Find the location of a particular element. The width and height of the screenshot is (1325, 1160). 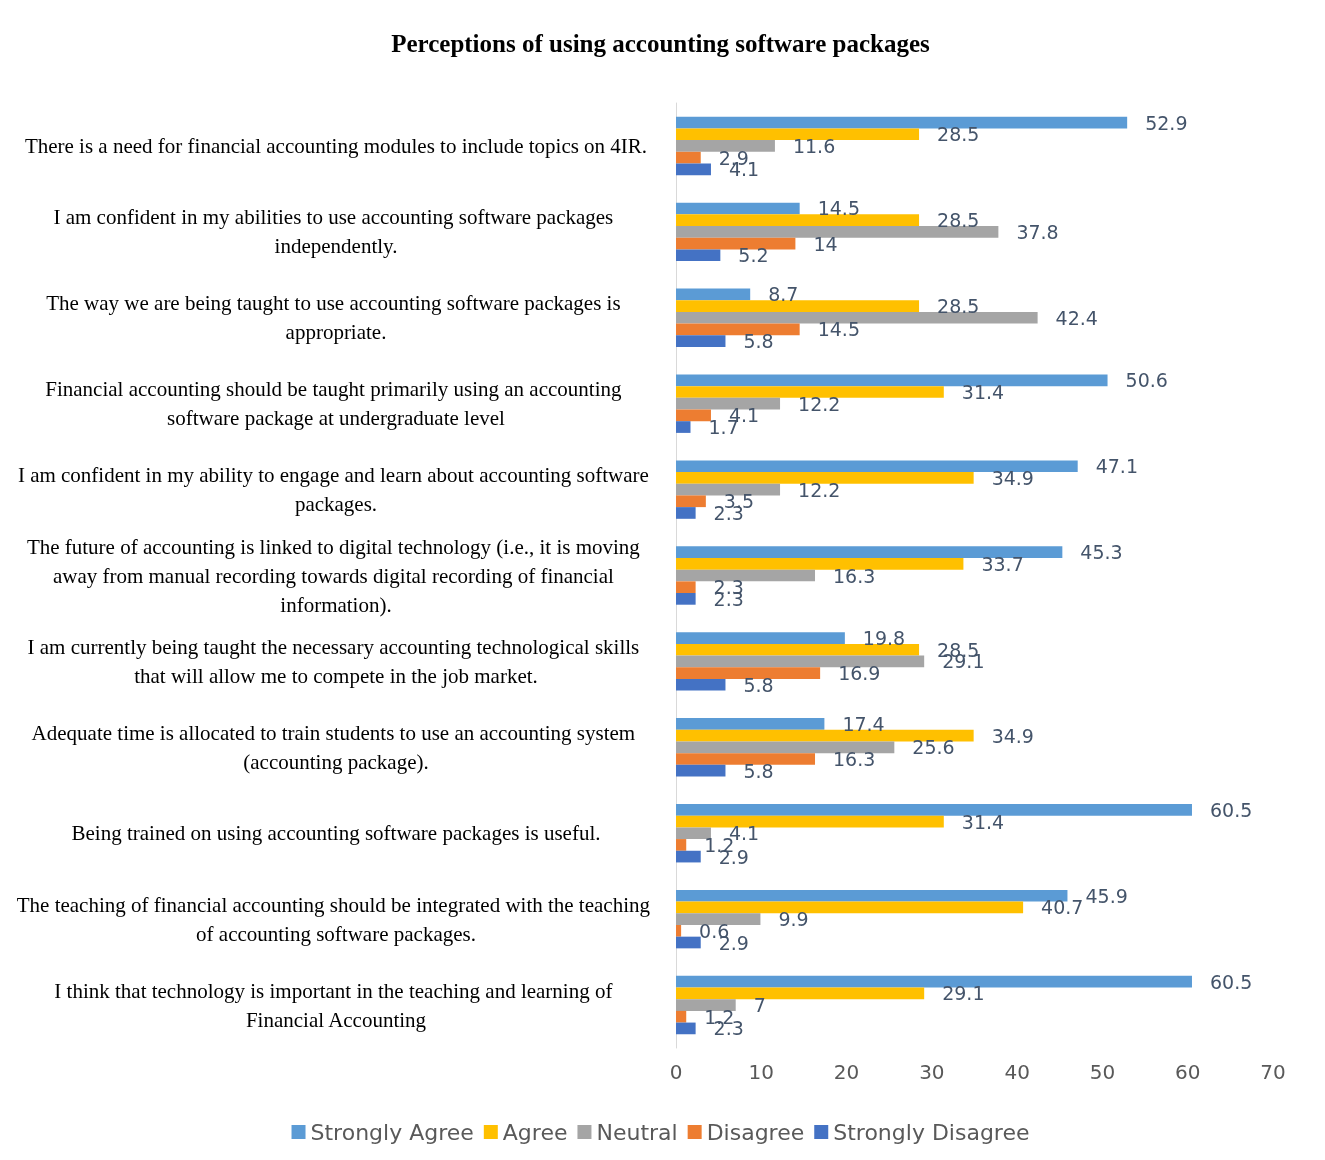

x-tick-label: 20 is located at coordinates (846, 1072).